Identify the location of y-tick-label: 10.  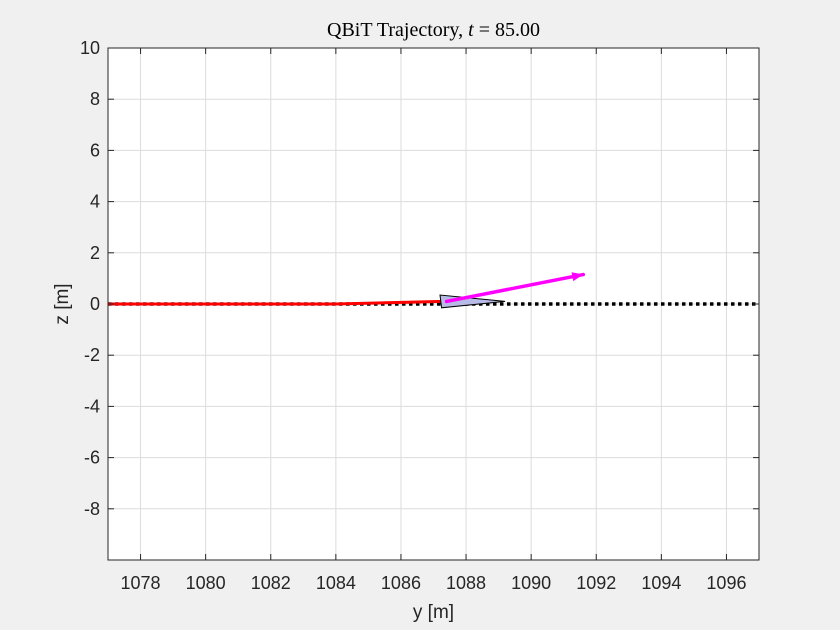
(90, 48).